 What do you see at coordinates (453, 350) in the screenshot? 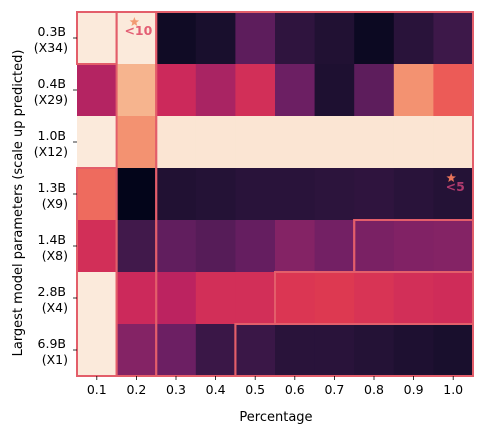
I see `heatmap-cell-r6-c9` at bounding box center [453, 350].